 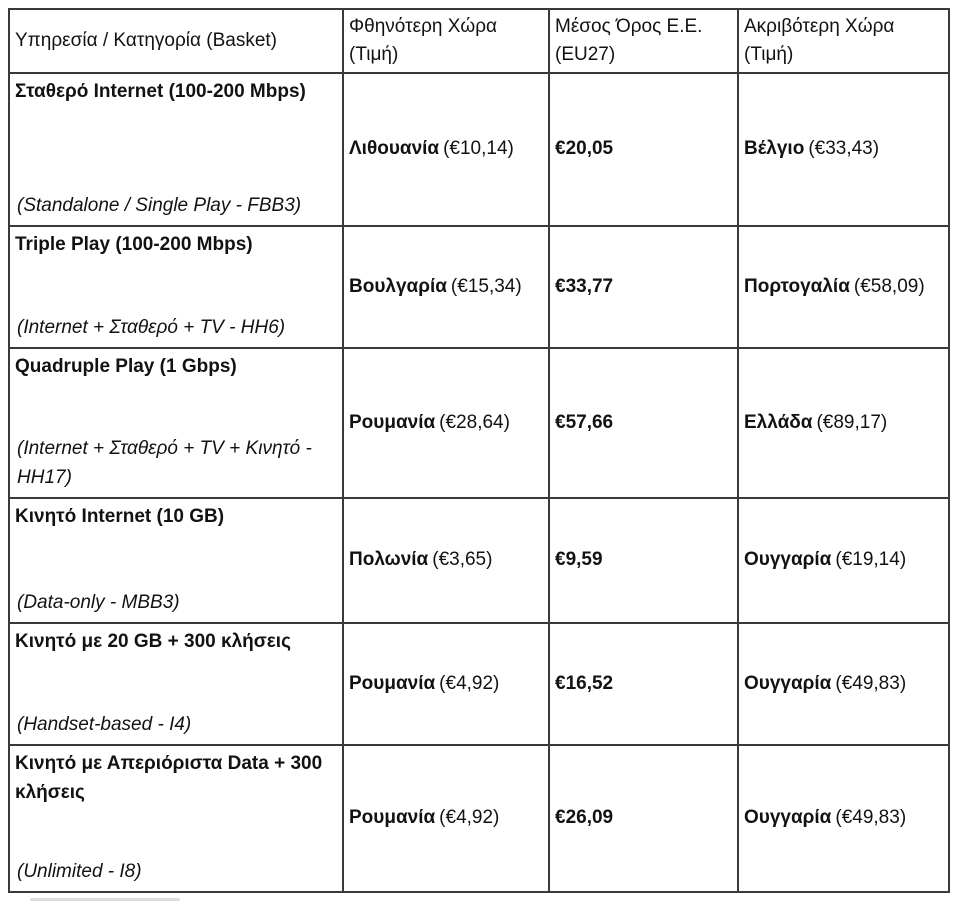 What do you see at coordinates (584, 818) in the screenshot?
I see `eu-average-value: €26,09` at bounding box center [584, 818].